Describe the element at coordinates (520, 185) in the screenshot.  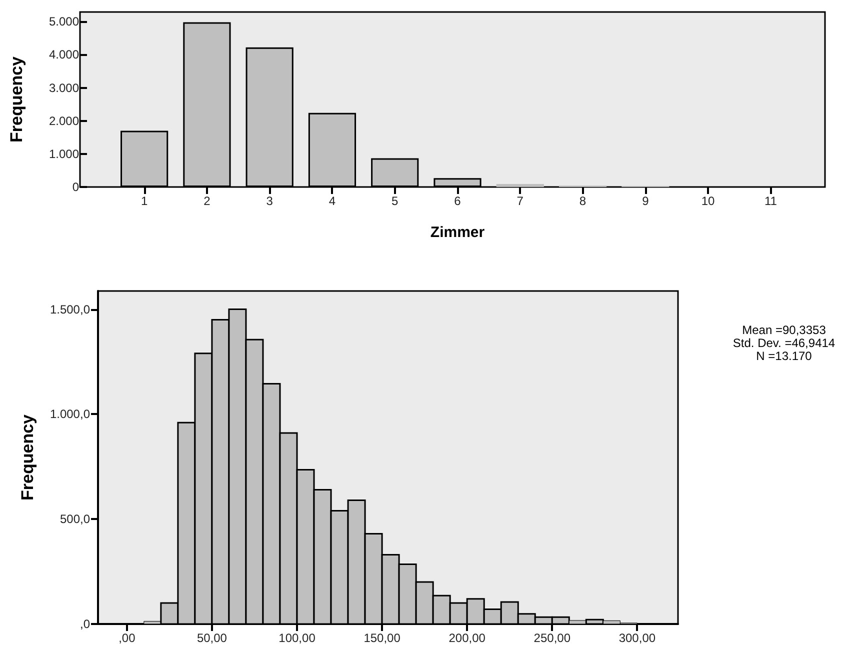
I see `bar` at that location.